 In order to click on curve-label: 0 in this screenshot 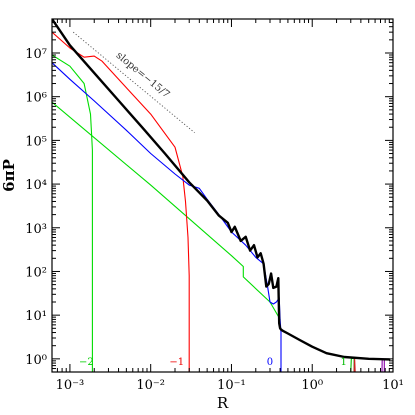, I will do `click(270, 362)`.